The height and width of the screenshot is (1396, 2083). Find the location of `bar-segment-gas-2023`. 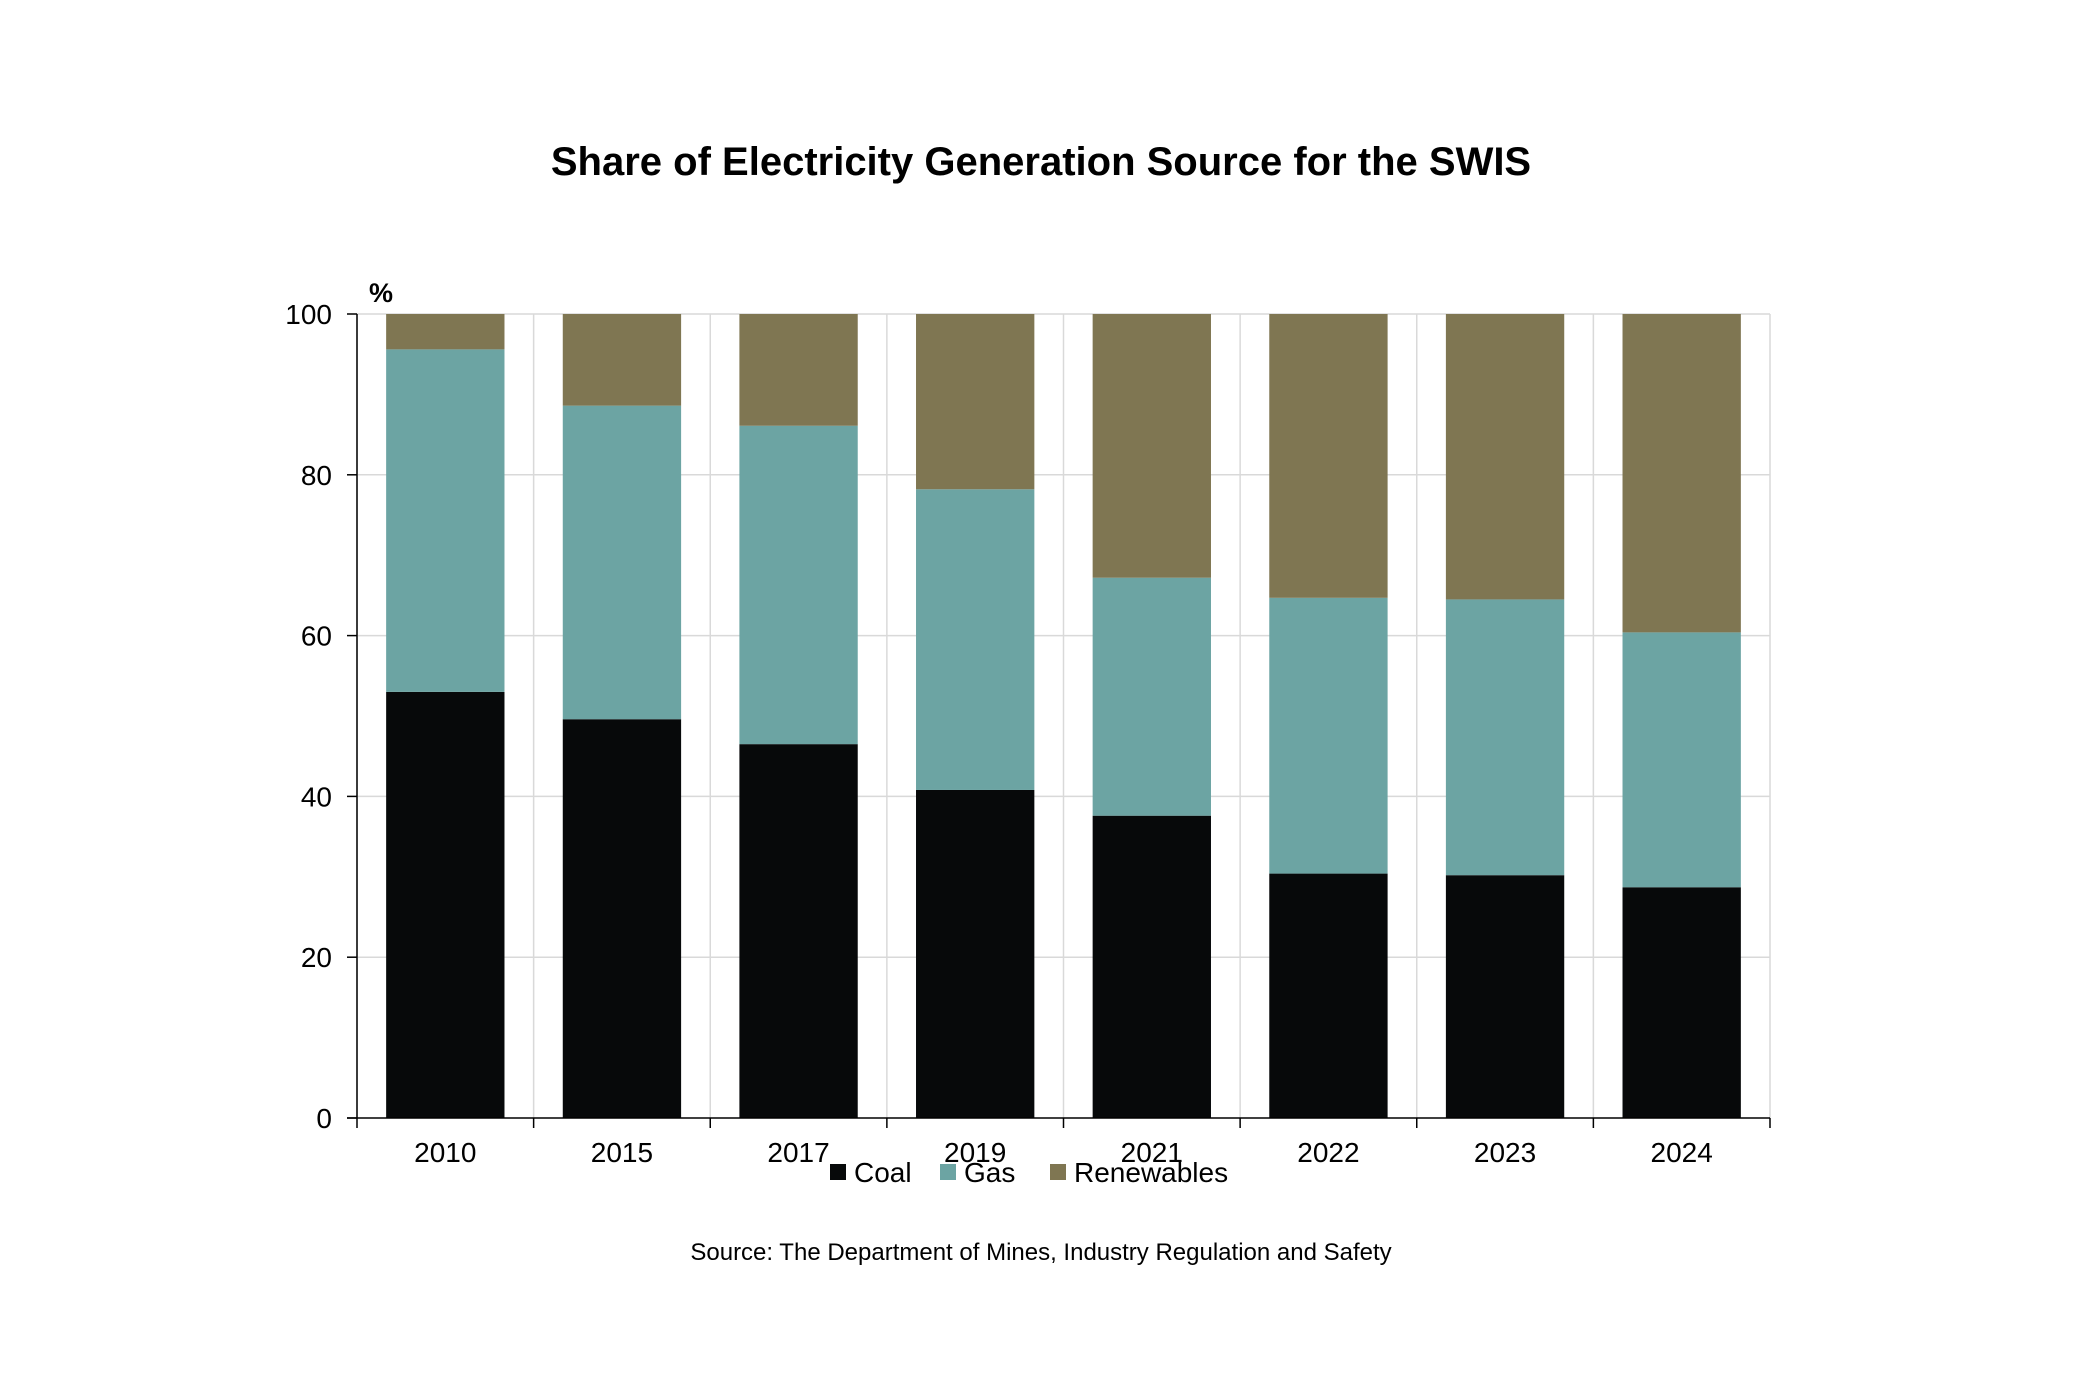

bar-segment-gas-2023 is located at coordinates (1505, 737).